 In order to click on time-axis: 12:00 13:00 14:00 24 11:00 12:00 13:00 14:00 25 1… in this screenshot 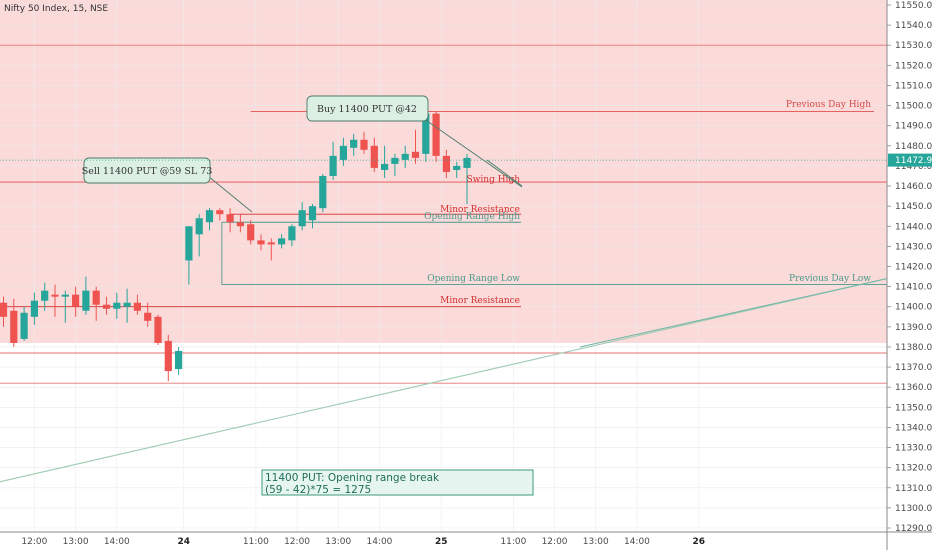, I will do `click(363, 542)`.